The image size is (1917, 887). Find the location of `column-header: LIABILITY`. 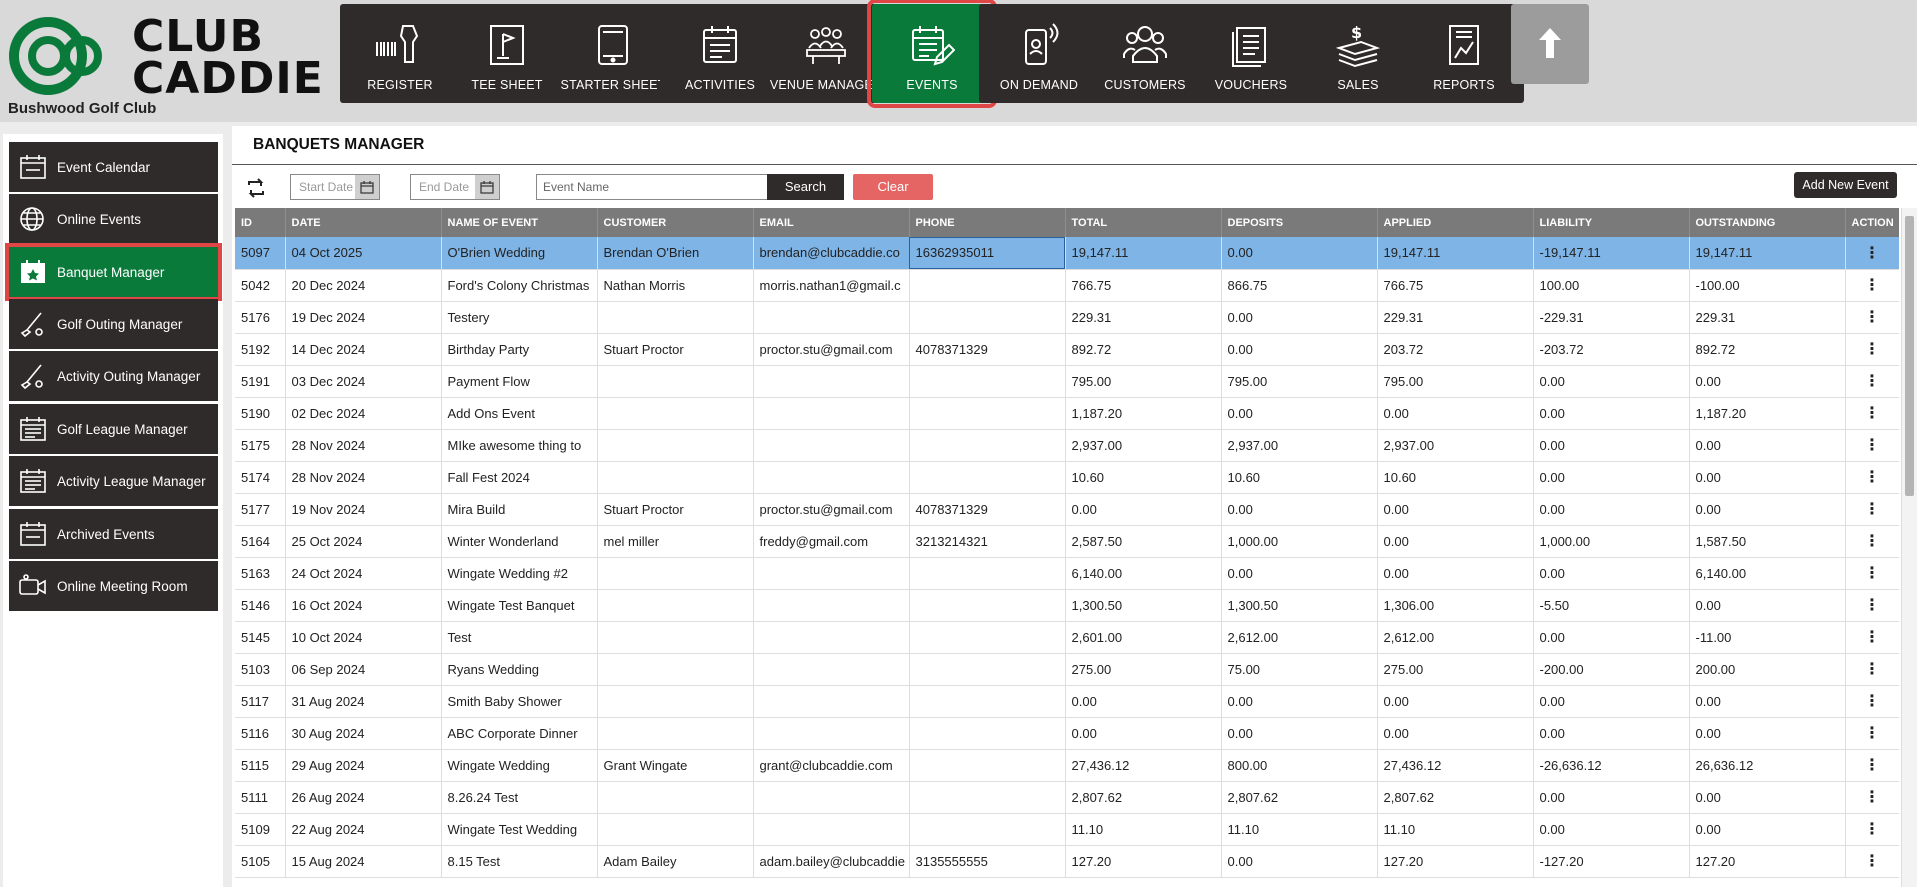

column-header: LIABILITY is located at coordinates (1611, 222).